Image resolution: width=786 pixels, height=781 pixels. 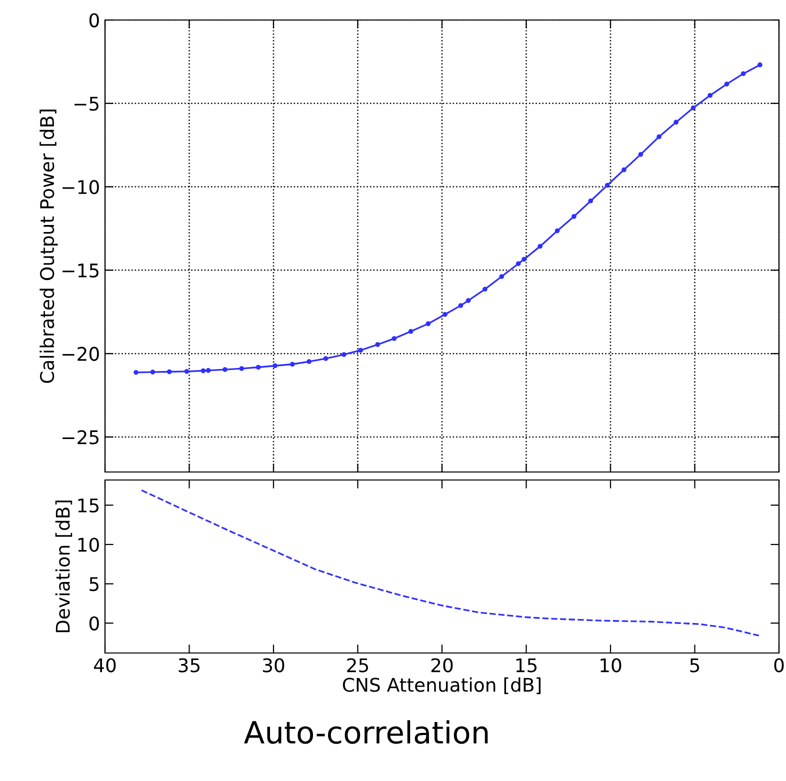 What do you see at coordinates (366, 732) in the screenshot?
I see `text: Auto-correlation` at bounding box center [366, 732].